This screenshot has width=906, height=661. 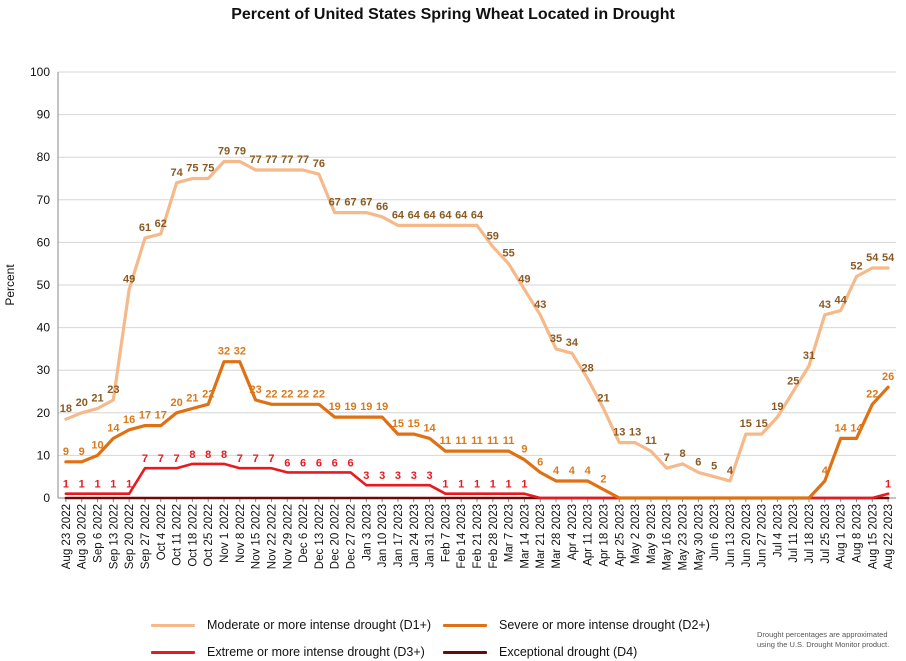 What do you see at coordinates (415, 535) in the screenshot?
I see `x-tick-label: Jan 24 2023` at bounding box center [415, 535].